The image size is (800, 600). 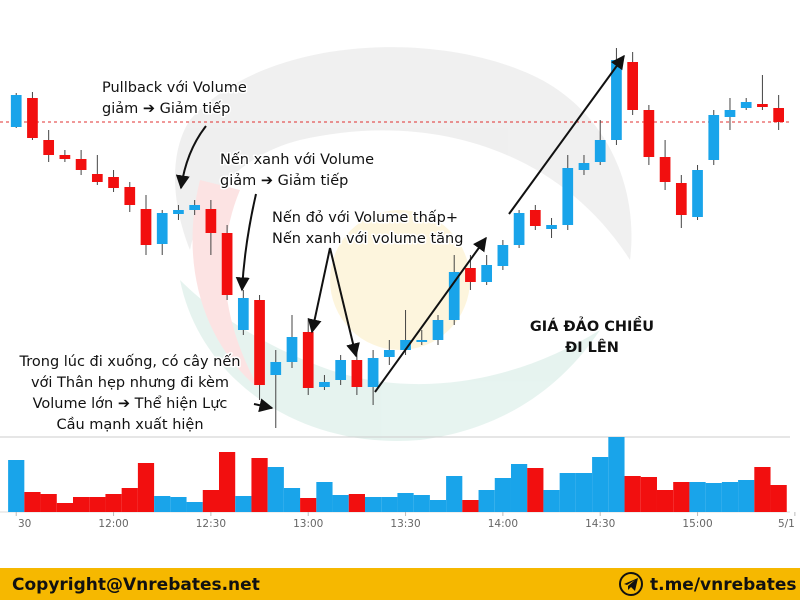 What do you see at coordinates (592, 325) in the screenshot?
I see `annotation-text: GIÁ ĐẢO CHIỀU` at bounding box center [592, 325].